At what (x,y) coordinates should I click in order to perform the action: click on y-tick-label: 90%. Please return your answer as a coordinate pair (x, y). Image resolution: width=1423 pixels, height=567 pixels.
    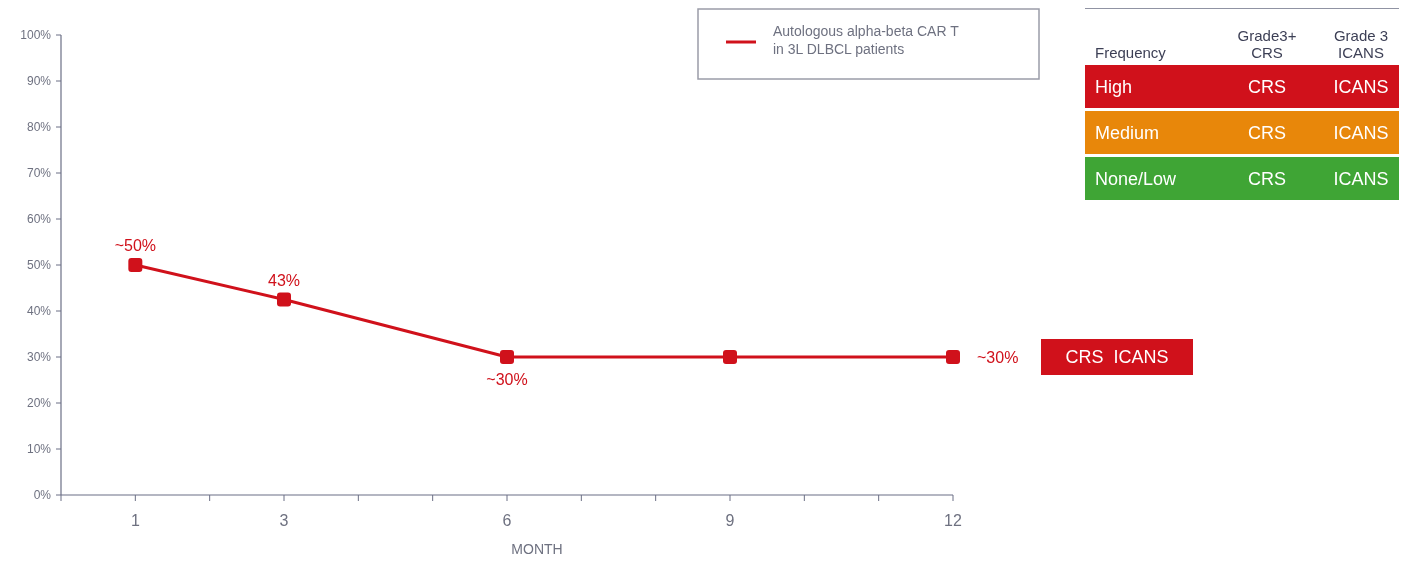
    Looking at the image, I should click on (39, 81).